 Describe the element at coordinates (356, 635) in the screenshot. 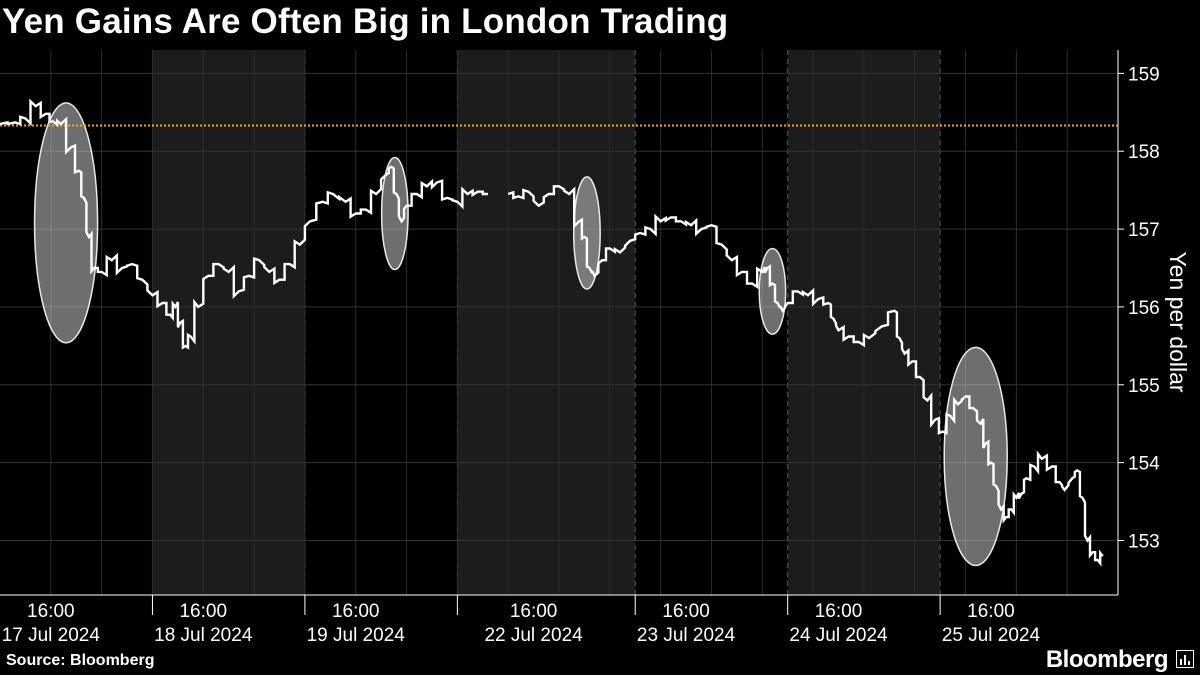

I see `x-tick-label: 19 Jul 2024` at that location.